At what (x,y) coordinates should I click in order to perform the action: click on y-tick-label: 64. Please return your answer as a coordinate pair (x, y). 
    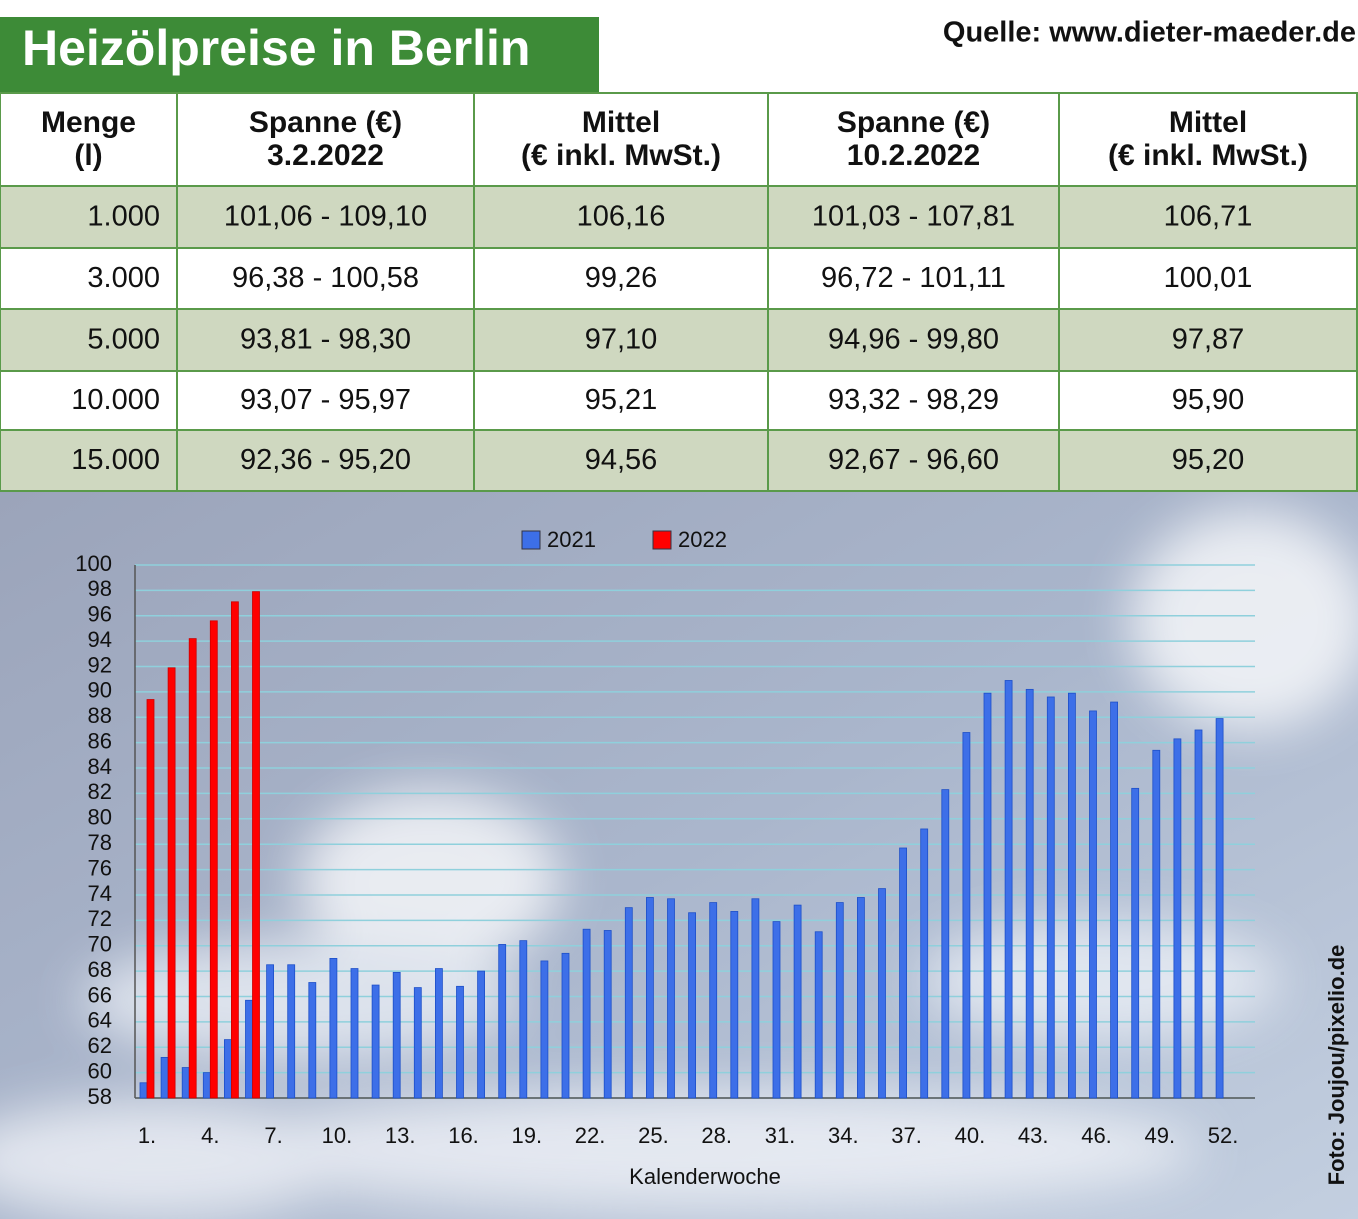
    Looking at the image, I should click on (100, 1020).